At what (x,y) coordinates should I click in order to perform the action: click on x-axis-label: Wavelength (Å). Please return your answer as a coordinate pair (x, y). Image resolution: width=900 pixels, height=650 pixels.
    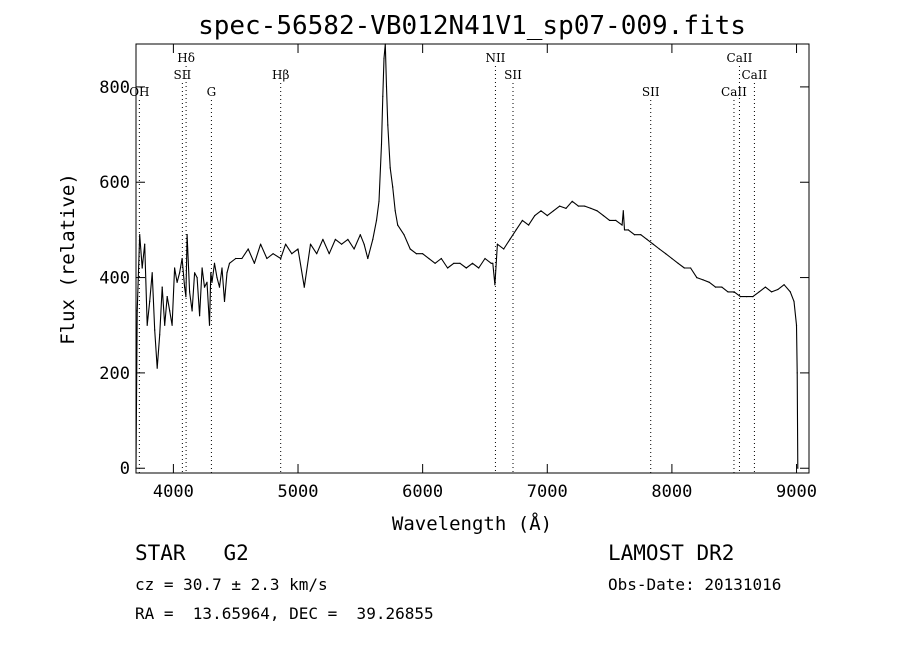
    Looking at the image, I should click on (472, 523).